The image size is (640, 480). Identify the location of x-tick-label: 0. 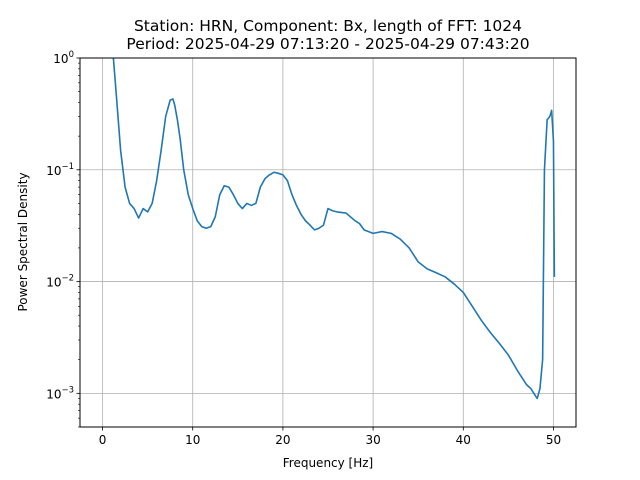
(103, 440).